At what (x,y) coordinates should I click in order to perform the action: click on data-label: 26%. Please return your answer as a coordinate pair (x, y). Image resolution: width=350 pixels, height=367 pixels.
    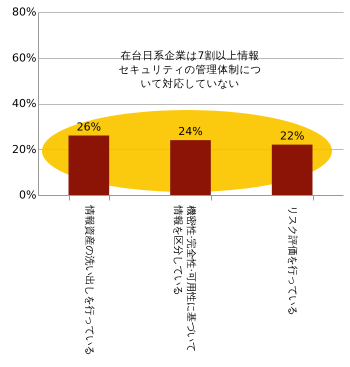
    Looking at the image, I should click on (89, 127).